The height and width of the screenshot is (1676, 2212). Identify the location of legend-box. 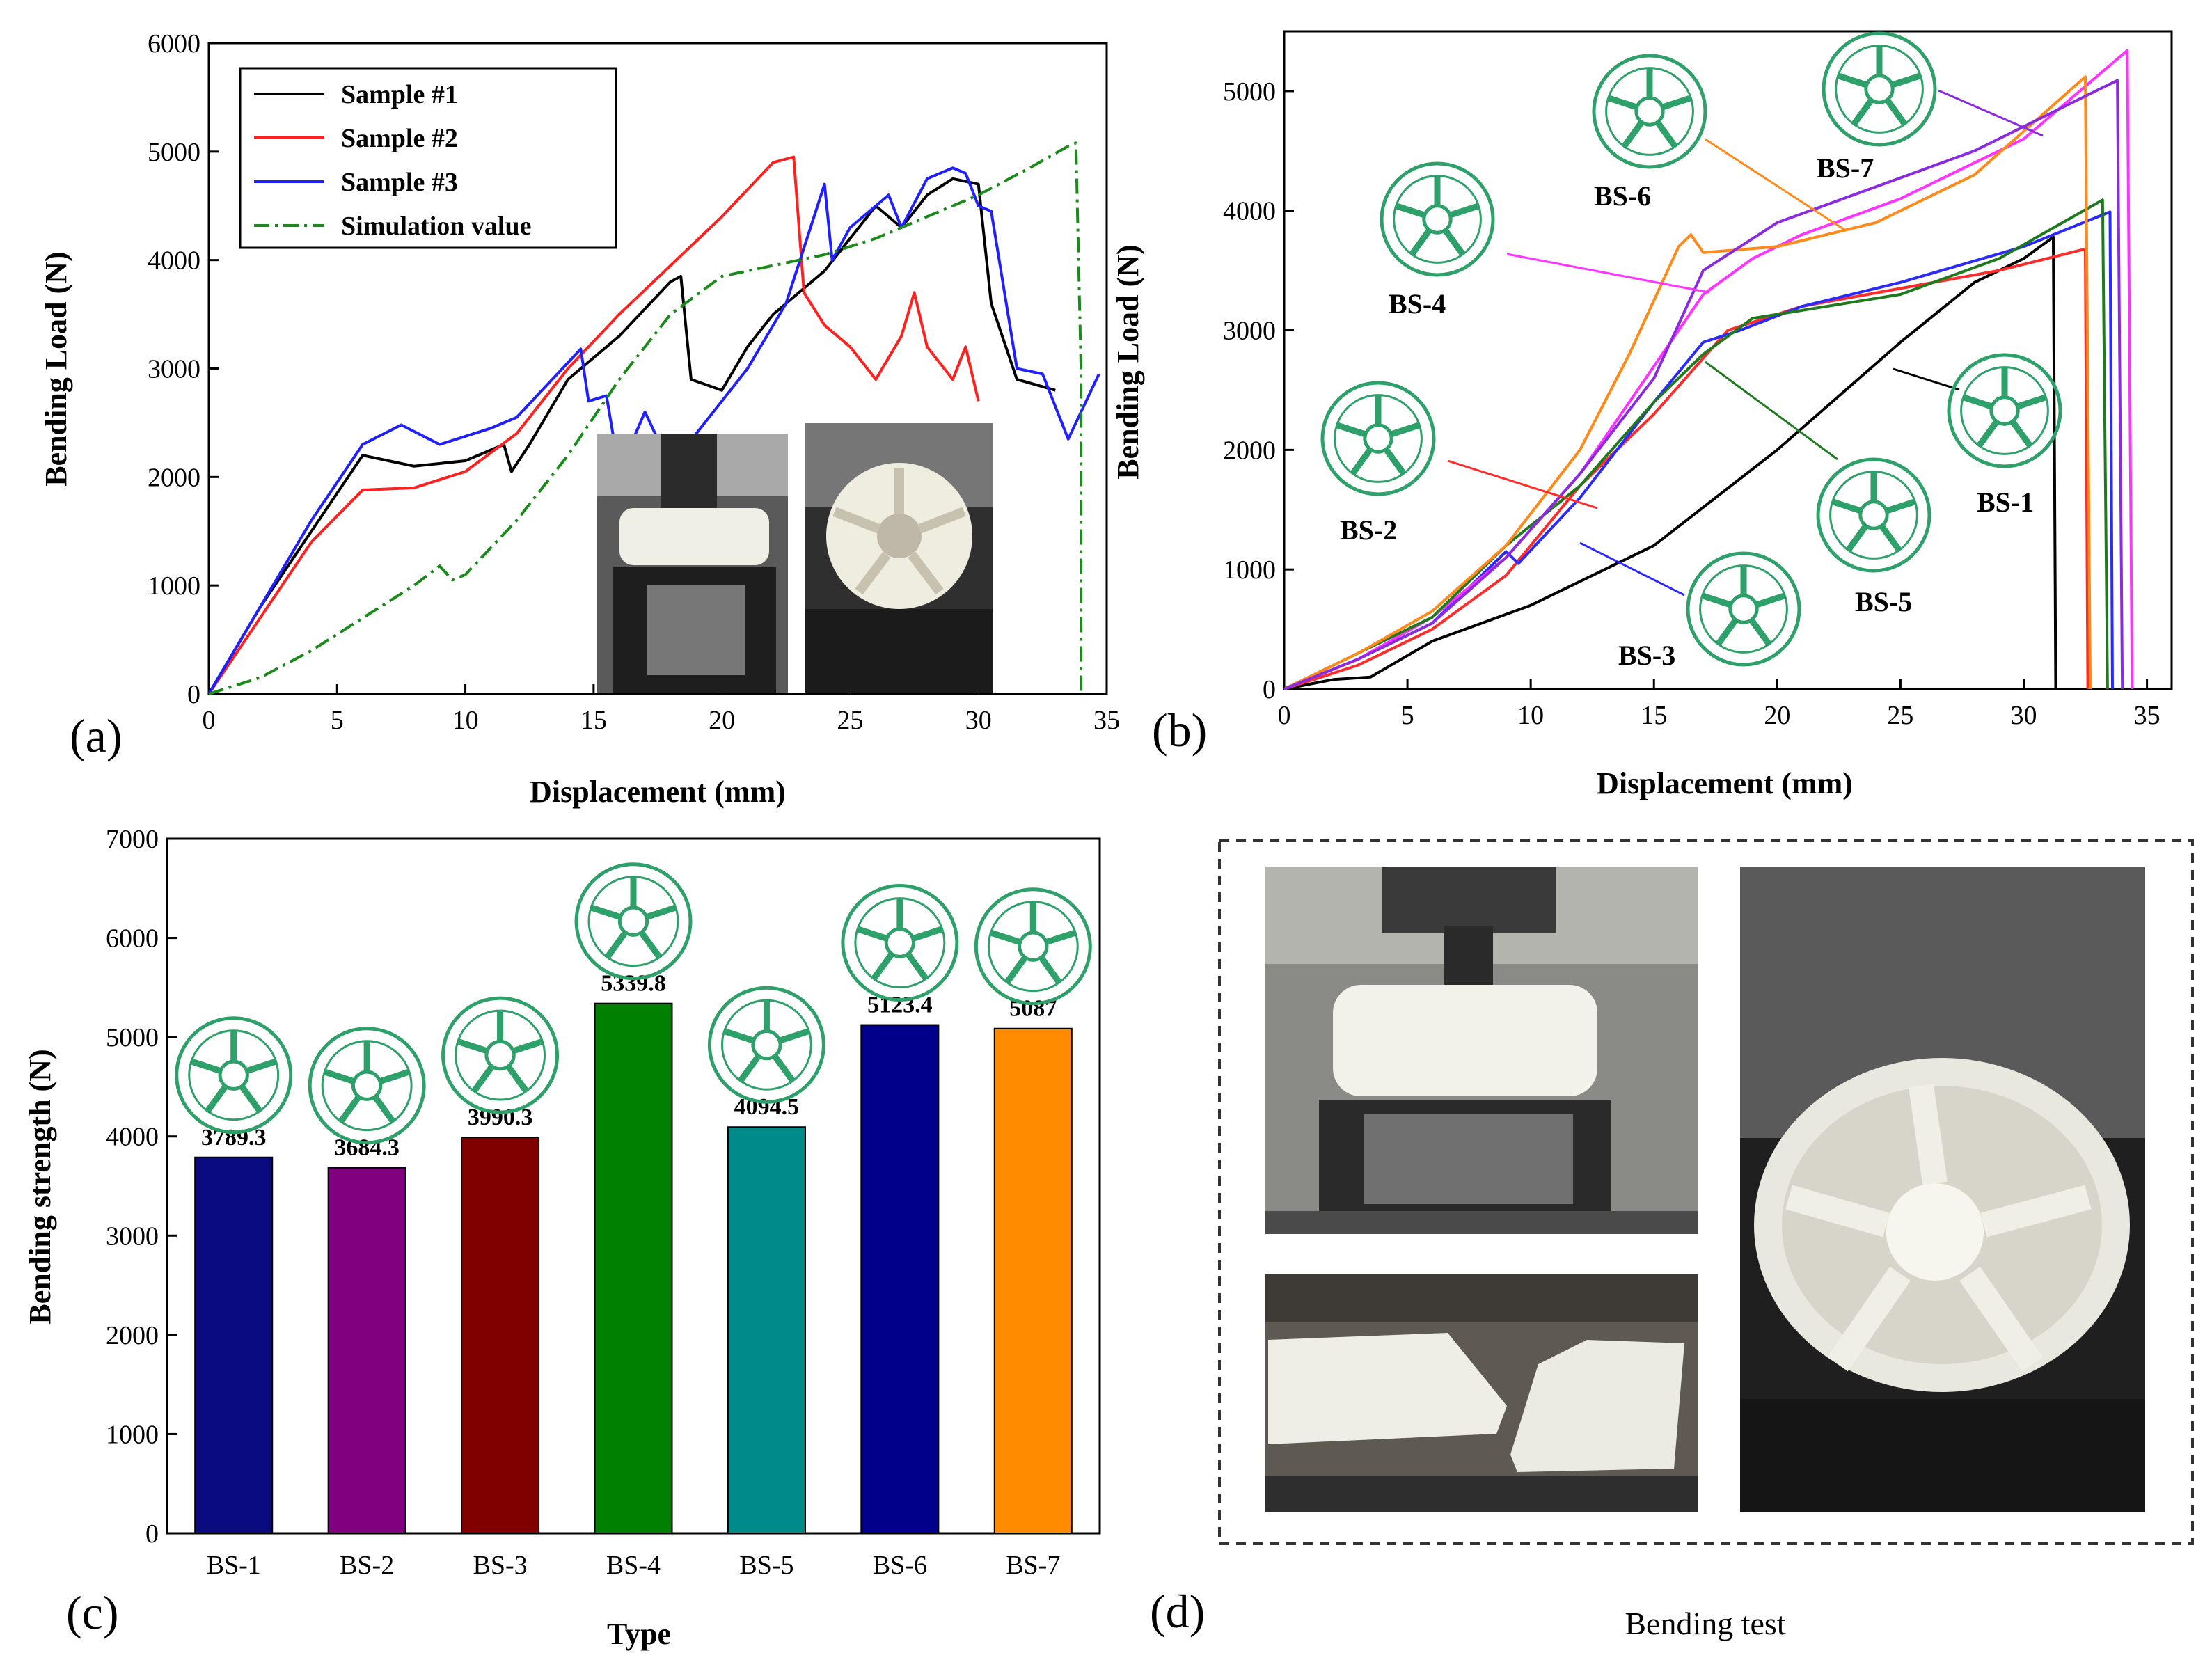
(428, 158).